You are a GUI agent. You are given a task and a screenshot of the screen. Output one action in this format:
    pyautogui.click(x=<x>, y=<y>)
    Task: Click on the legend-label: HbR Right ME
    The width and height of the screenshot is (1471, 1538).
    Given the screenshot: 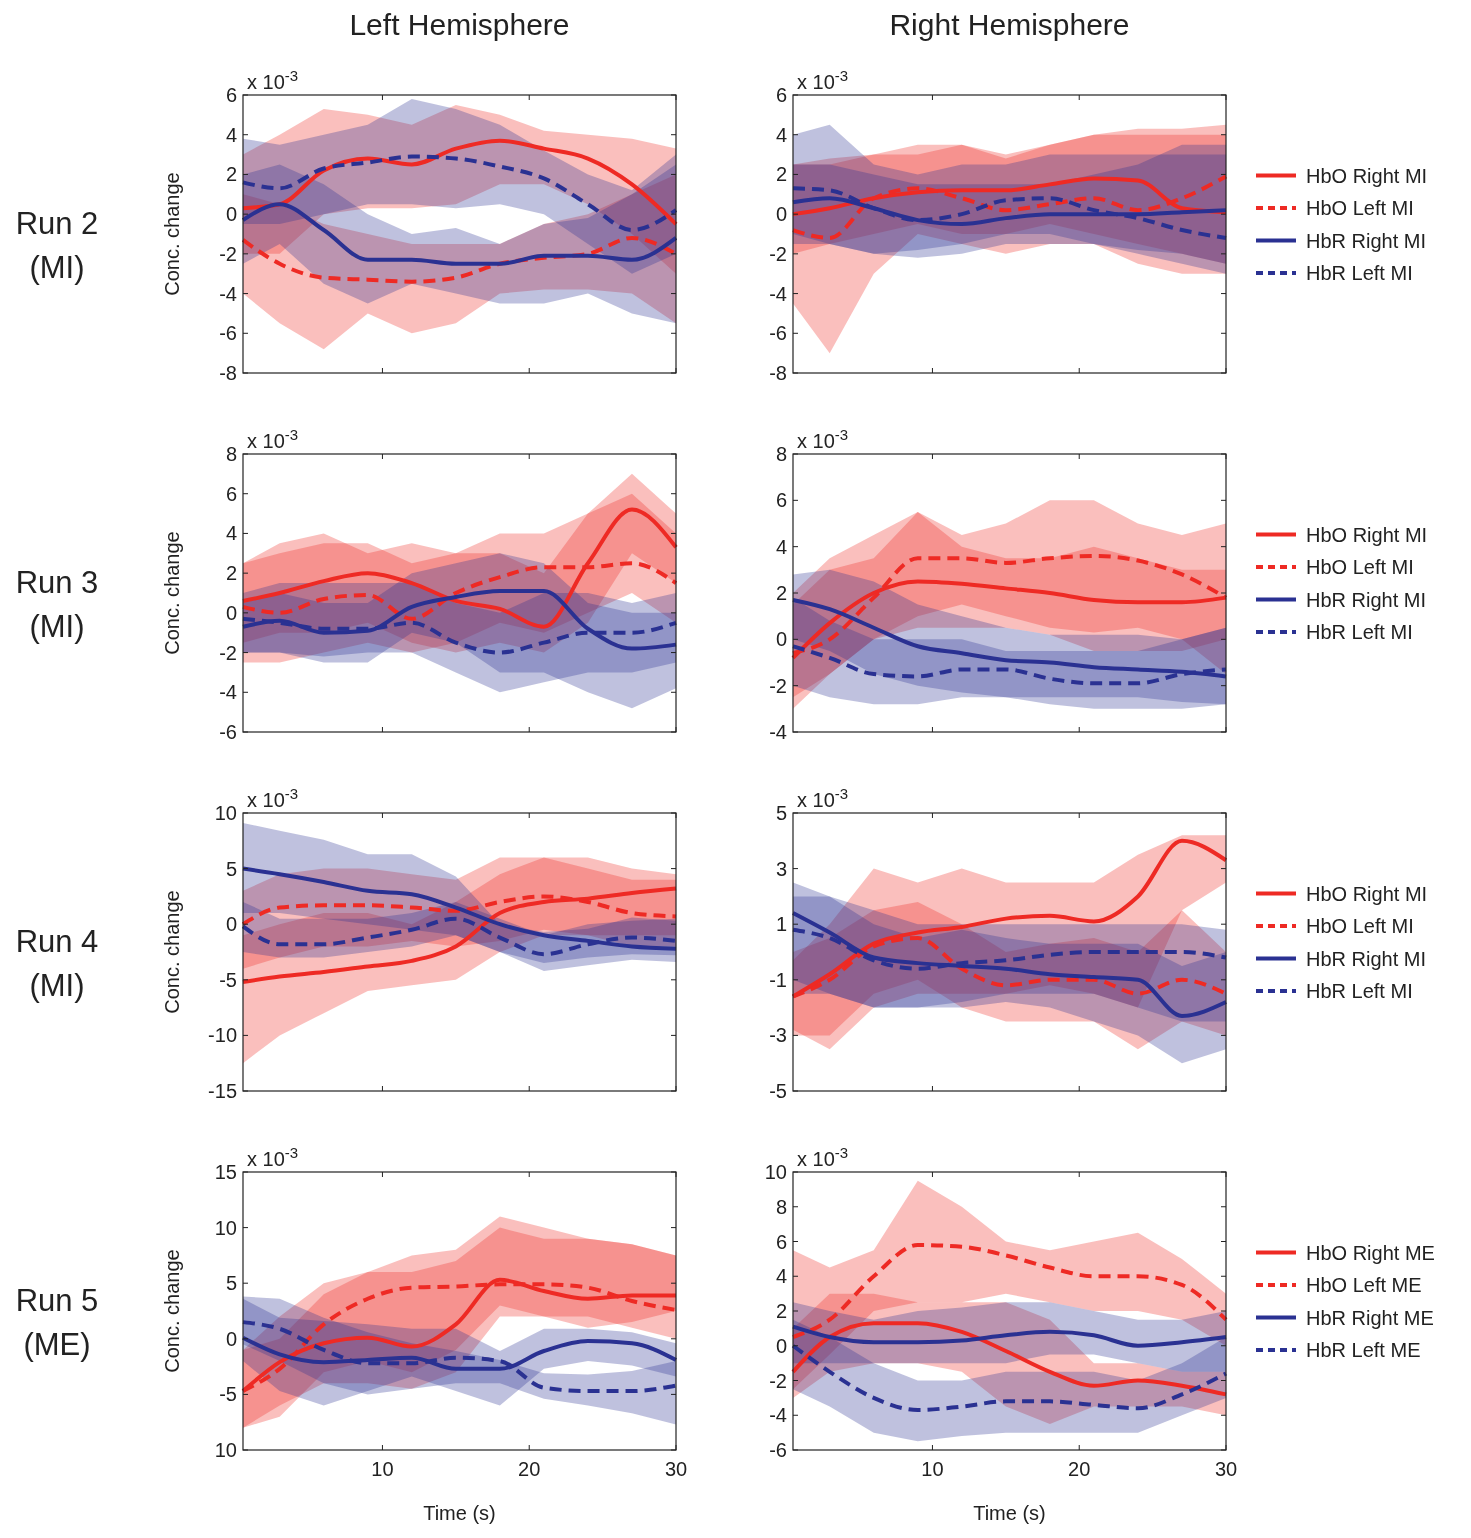 What is the action you would take?
    pyautogui.click(x=1370, y=1317)
    